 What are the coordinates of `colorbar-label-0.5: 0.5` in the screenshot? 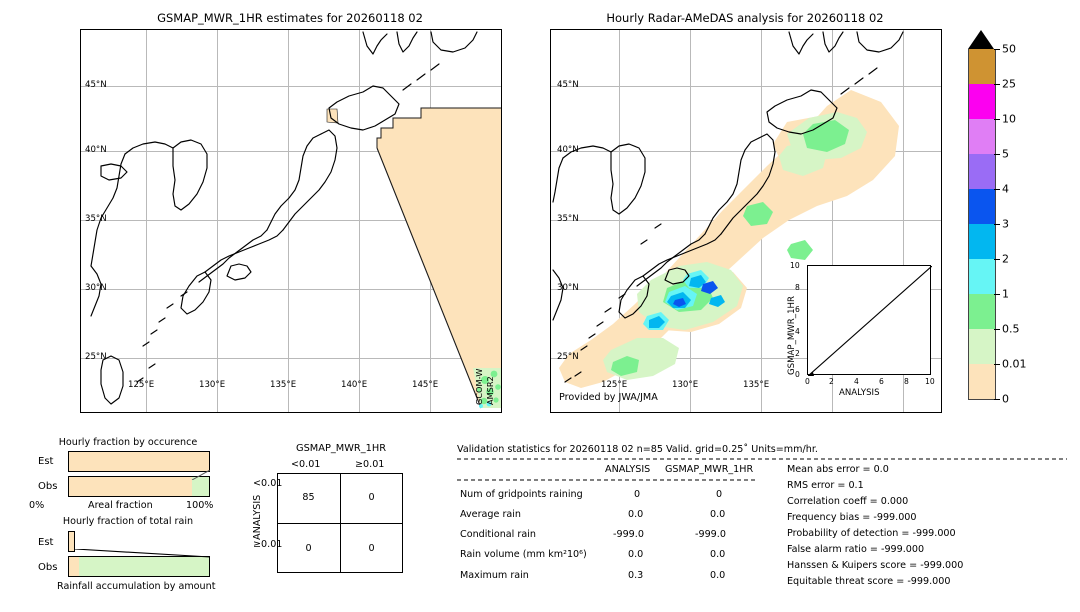 It's located at (1011, 329).